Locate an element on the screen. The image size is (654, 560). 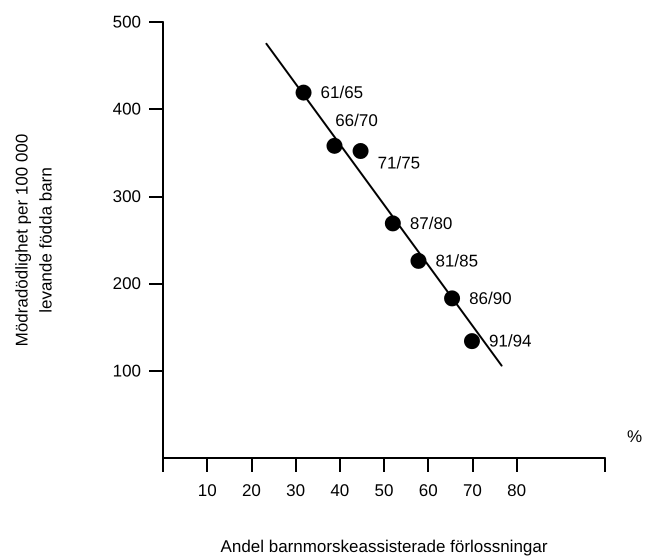
x-axis-title: Andel barnmorskeassisterade förlossningar is located at coordinates (384, 546).